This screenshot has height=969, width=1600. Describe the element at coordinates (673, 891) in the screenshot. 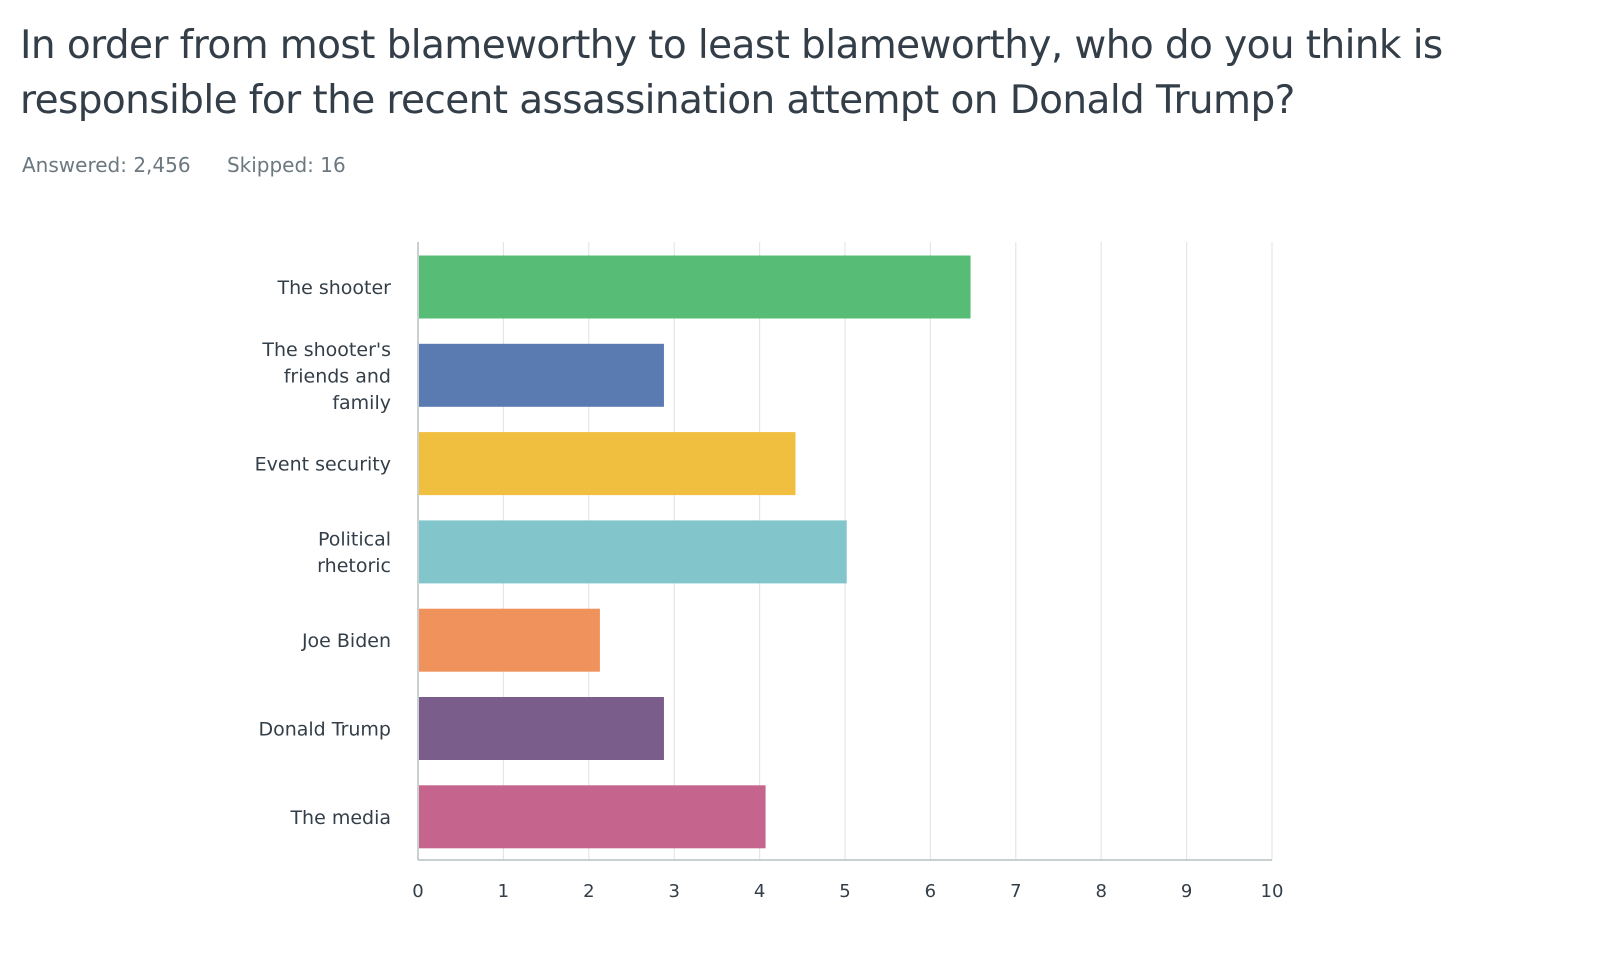

I see `tick-label: 3` at that location.